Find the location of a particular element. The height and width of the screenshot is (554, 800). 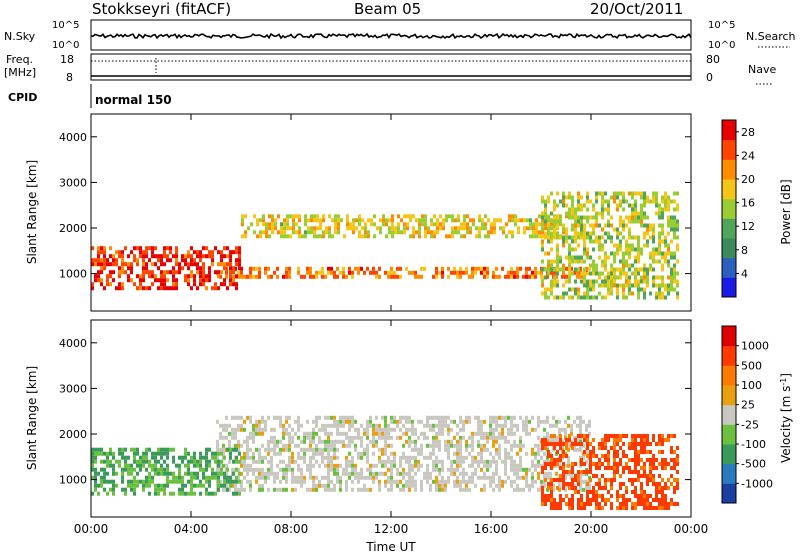

power-echo-marks is located at coordinates (385, 245).